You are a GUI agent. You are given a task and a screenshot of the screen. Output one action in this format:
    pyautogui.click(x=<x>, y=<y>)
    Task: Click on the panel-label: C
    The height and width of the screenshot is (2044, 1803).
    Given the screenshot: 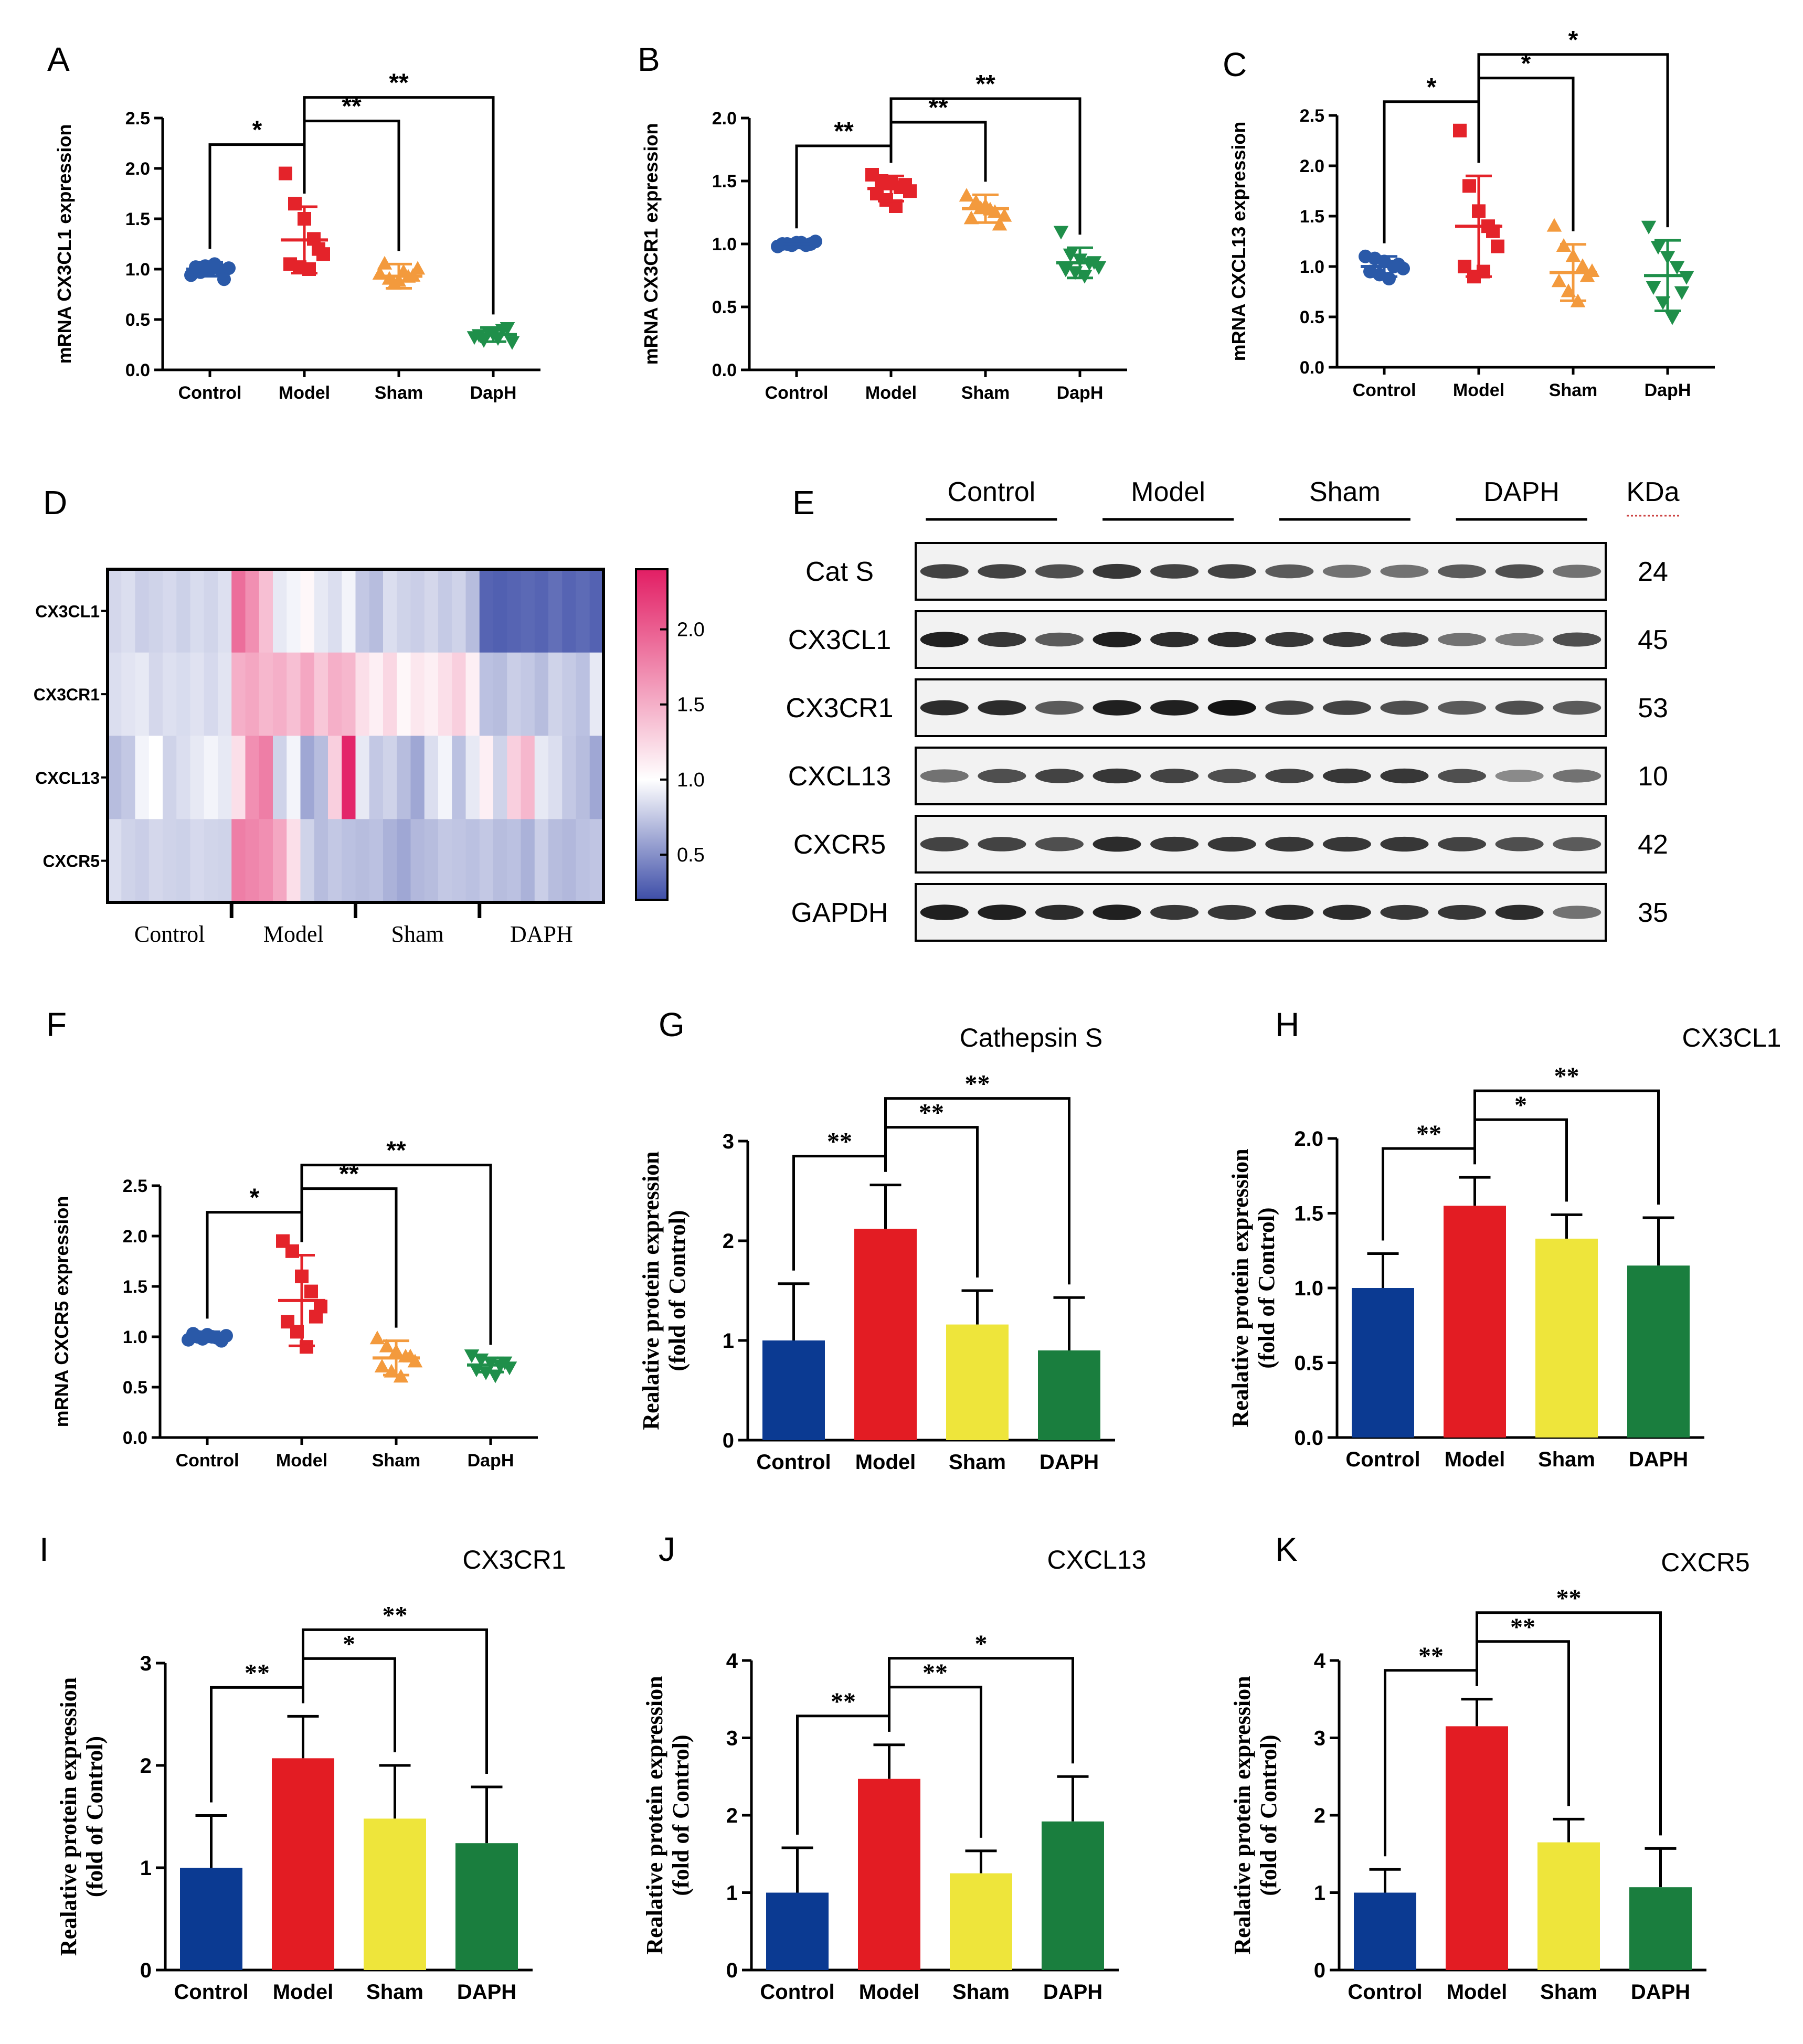 What is the action you would take?
    pyautogui.click(x=1235, y=64)
    